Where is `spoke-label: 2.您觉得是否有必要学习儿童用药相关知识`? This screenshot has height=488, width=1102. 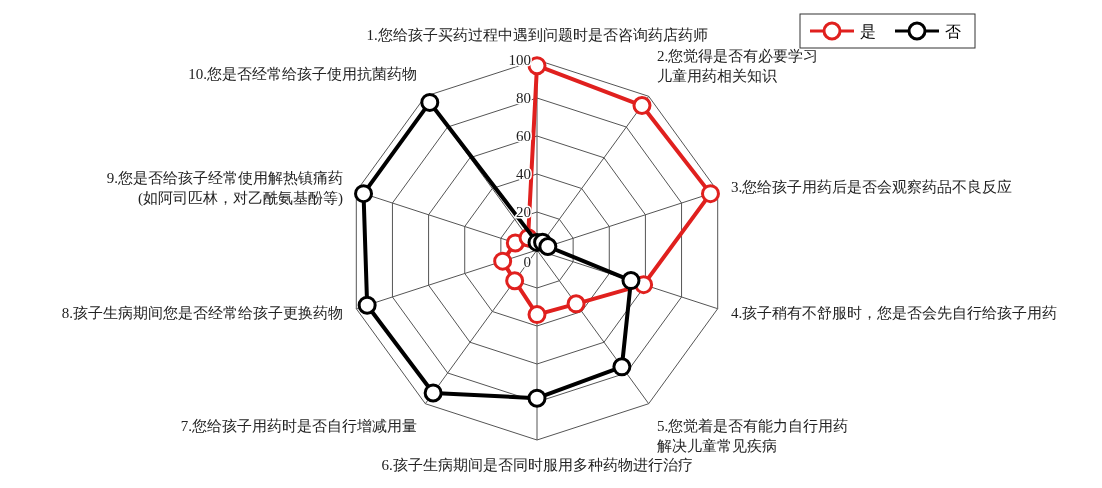
spoke-label: 2.您觉得是否有必要学习儿童用药相关知识 is located at coordinates (737, 65).